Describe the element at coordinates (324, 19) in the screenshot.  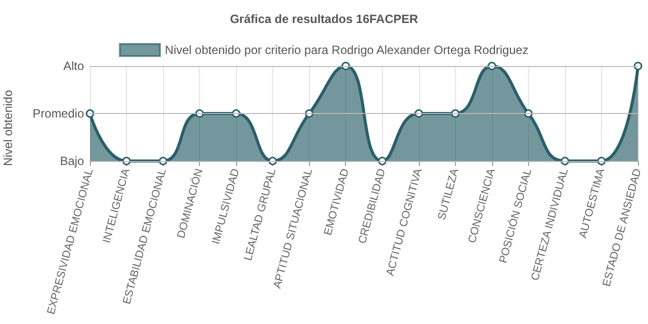
I see `chart-title: Gráfica de resultados 16FACPER` at that location.